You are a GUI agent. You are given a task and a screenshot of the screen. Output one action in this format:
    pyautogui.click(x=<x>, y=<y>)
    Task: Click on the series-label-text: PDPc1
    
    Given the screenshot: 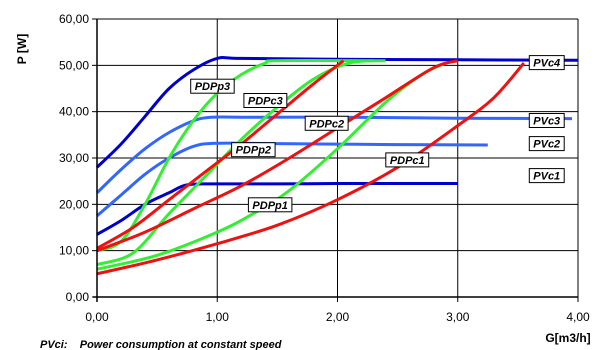 What is the action you would take?
    pyautogui.click(x=407, y=161)
    